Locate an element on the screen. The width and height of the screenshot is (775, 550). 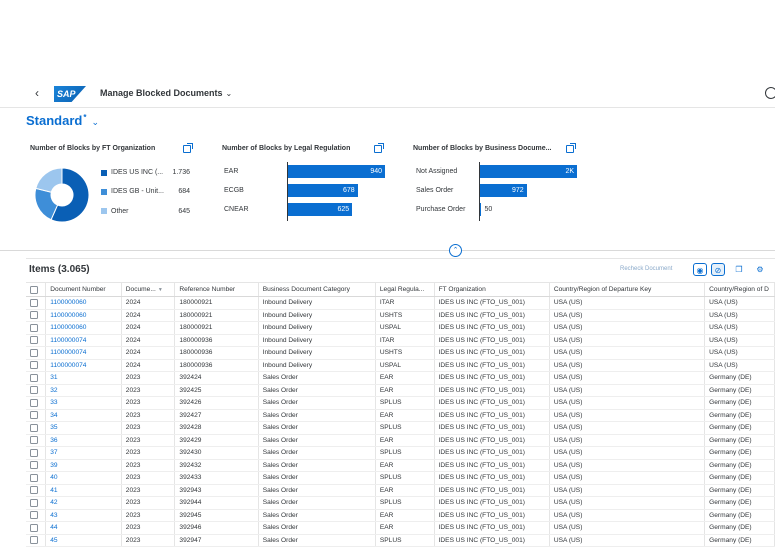
document-number-link: 31 is located at coordinates (83, 378).